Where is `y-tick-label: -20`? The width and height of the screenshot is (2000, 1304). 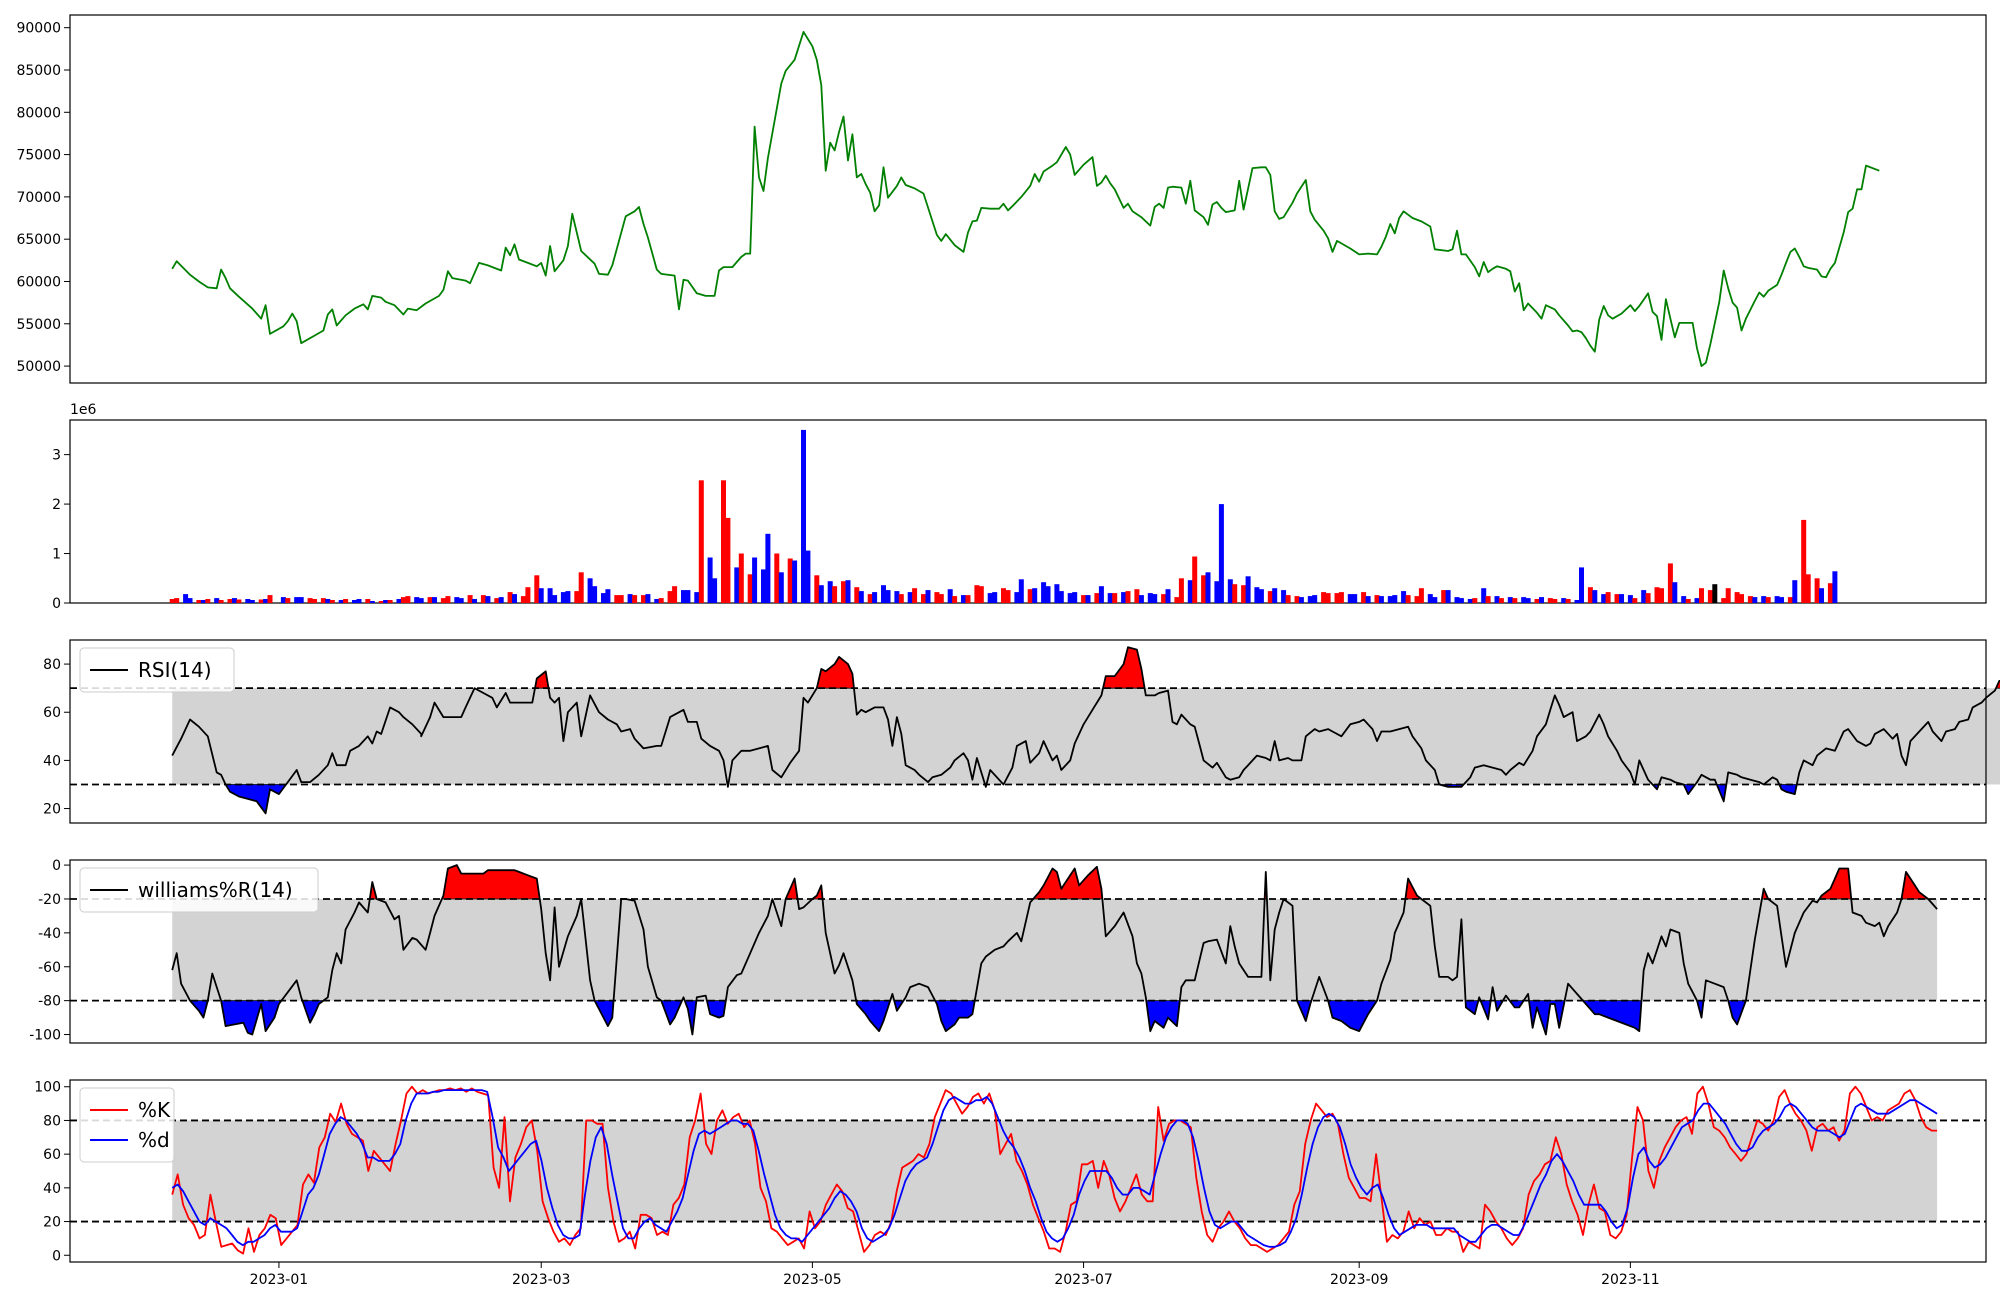
y-tick-label: -20 is located at coordinates (49, 900).